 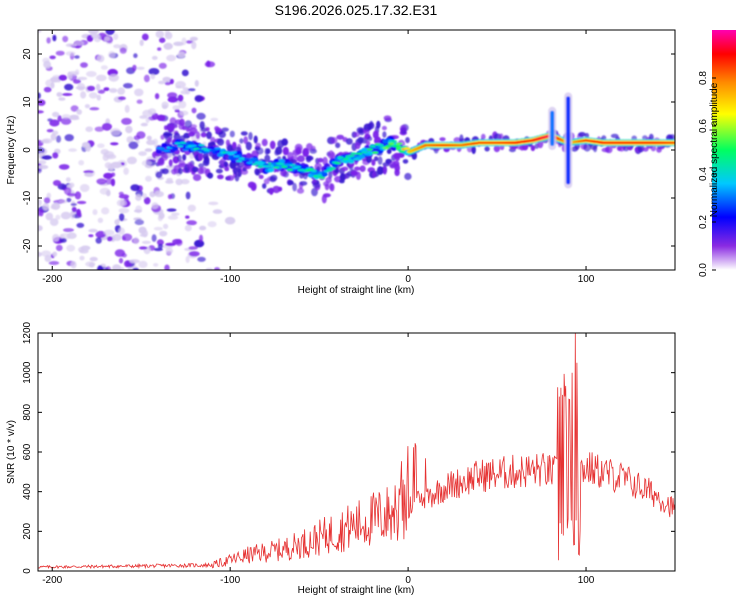 What do you see at coordinates (707, 174) in the screenshot?
I see `colorbar-ticks: 0.0 0.2 0.4 0.6 0.8` at bounding box center [707, 174].